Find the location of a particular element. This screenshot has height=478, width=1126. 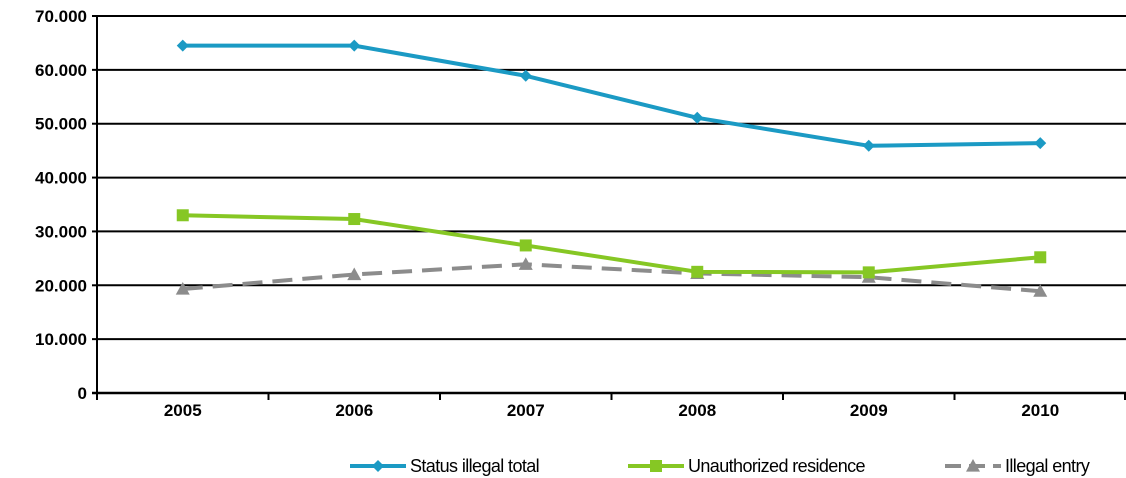

legend-label: Unauthorized residence is located at coordinates (777, 466).